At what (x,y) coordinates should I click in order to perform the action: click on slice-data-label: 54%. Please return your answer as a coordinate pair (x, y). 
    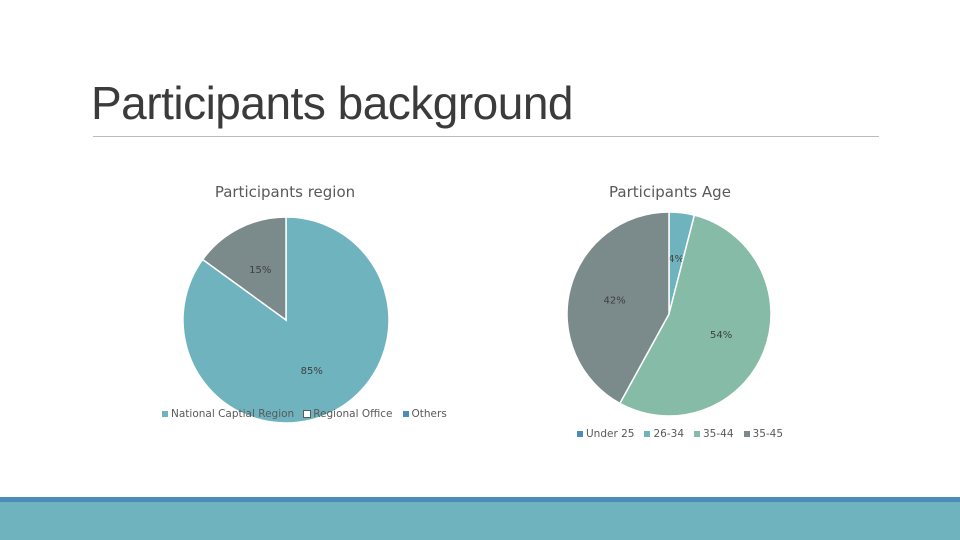
    Looking at the image, I should click on (721, 335).